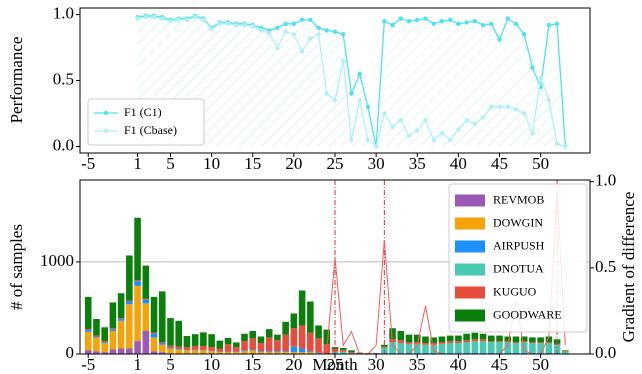 The height and width of the screenshot is (374, 642). I want to click on legend-label: F1 (Cbase), so click(150, 130).